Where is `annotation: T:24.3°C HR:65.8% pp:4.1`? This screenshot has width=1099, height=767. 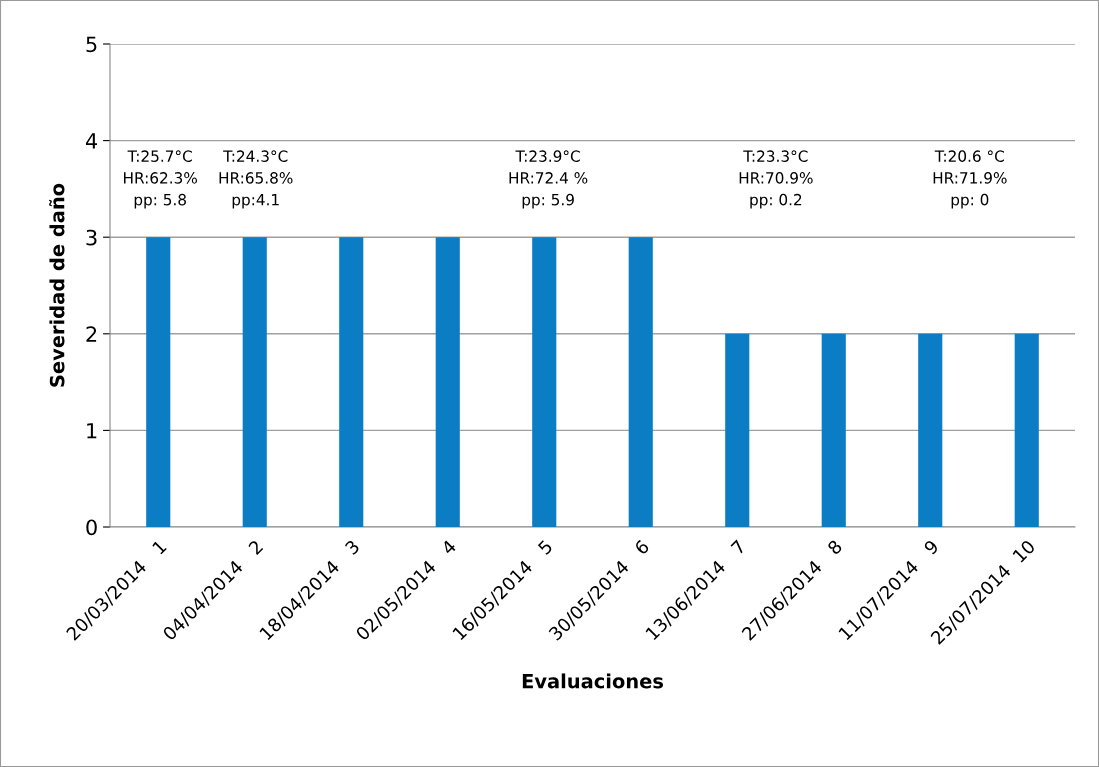
annotation: T:24.3°C HR:65.8% pp:4.1 is located at coordinates (256, 179).